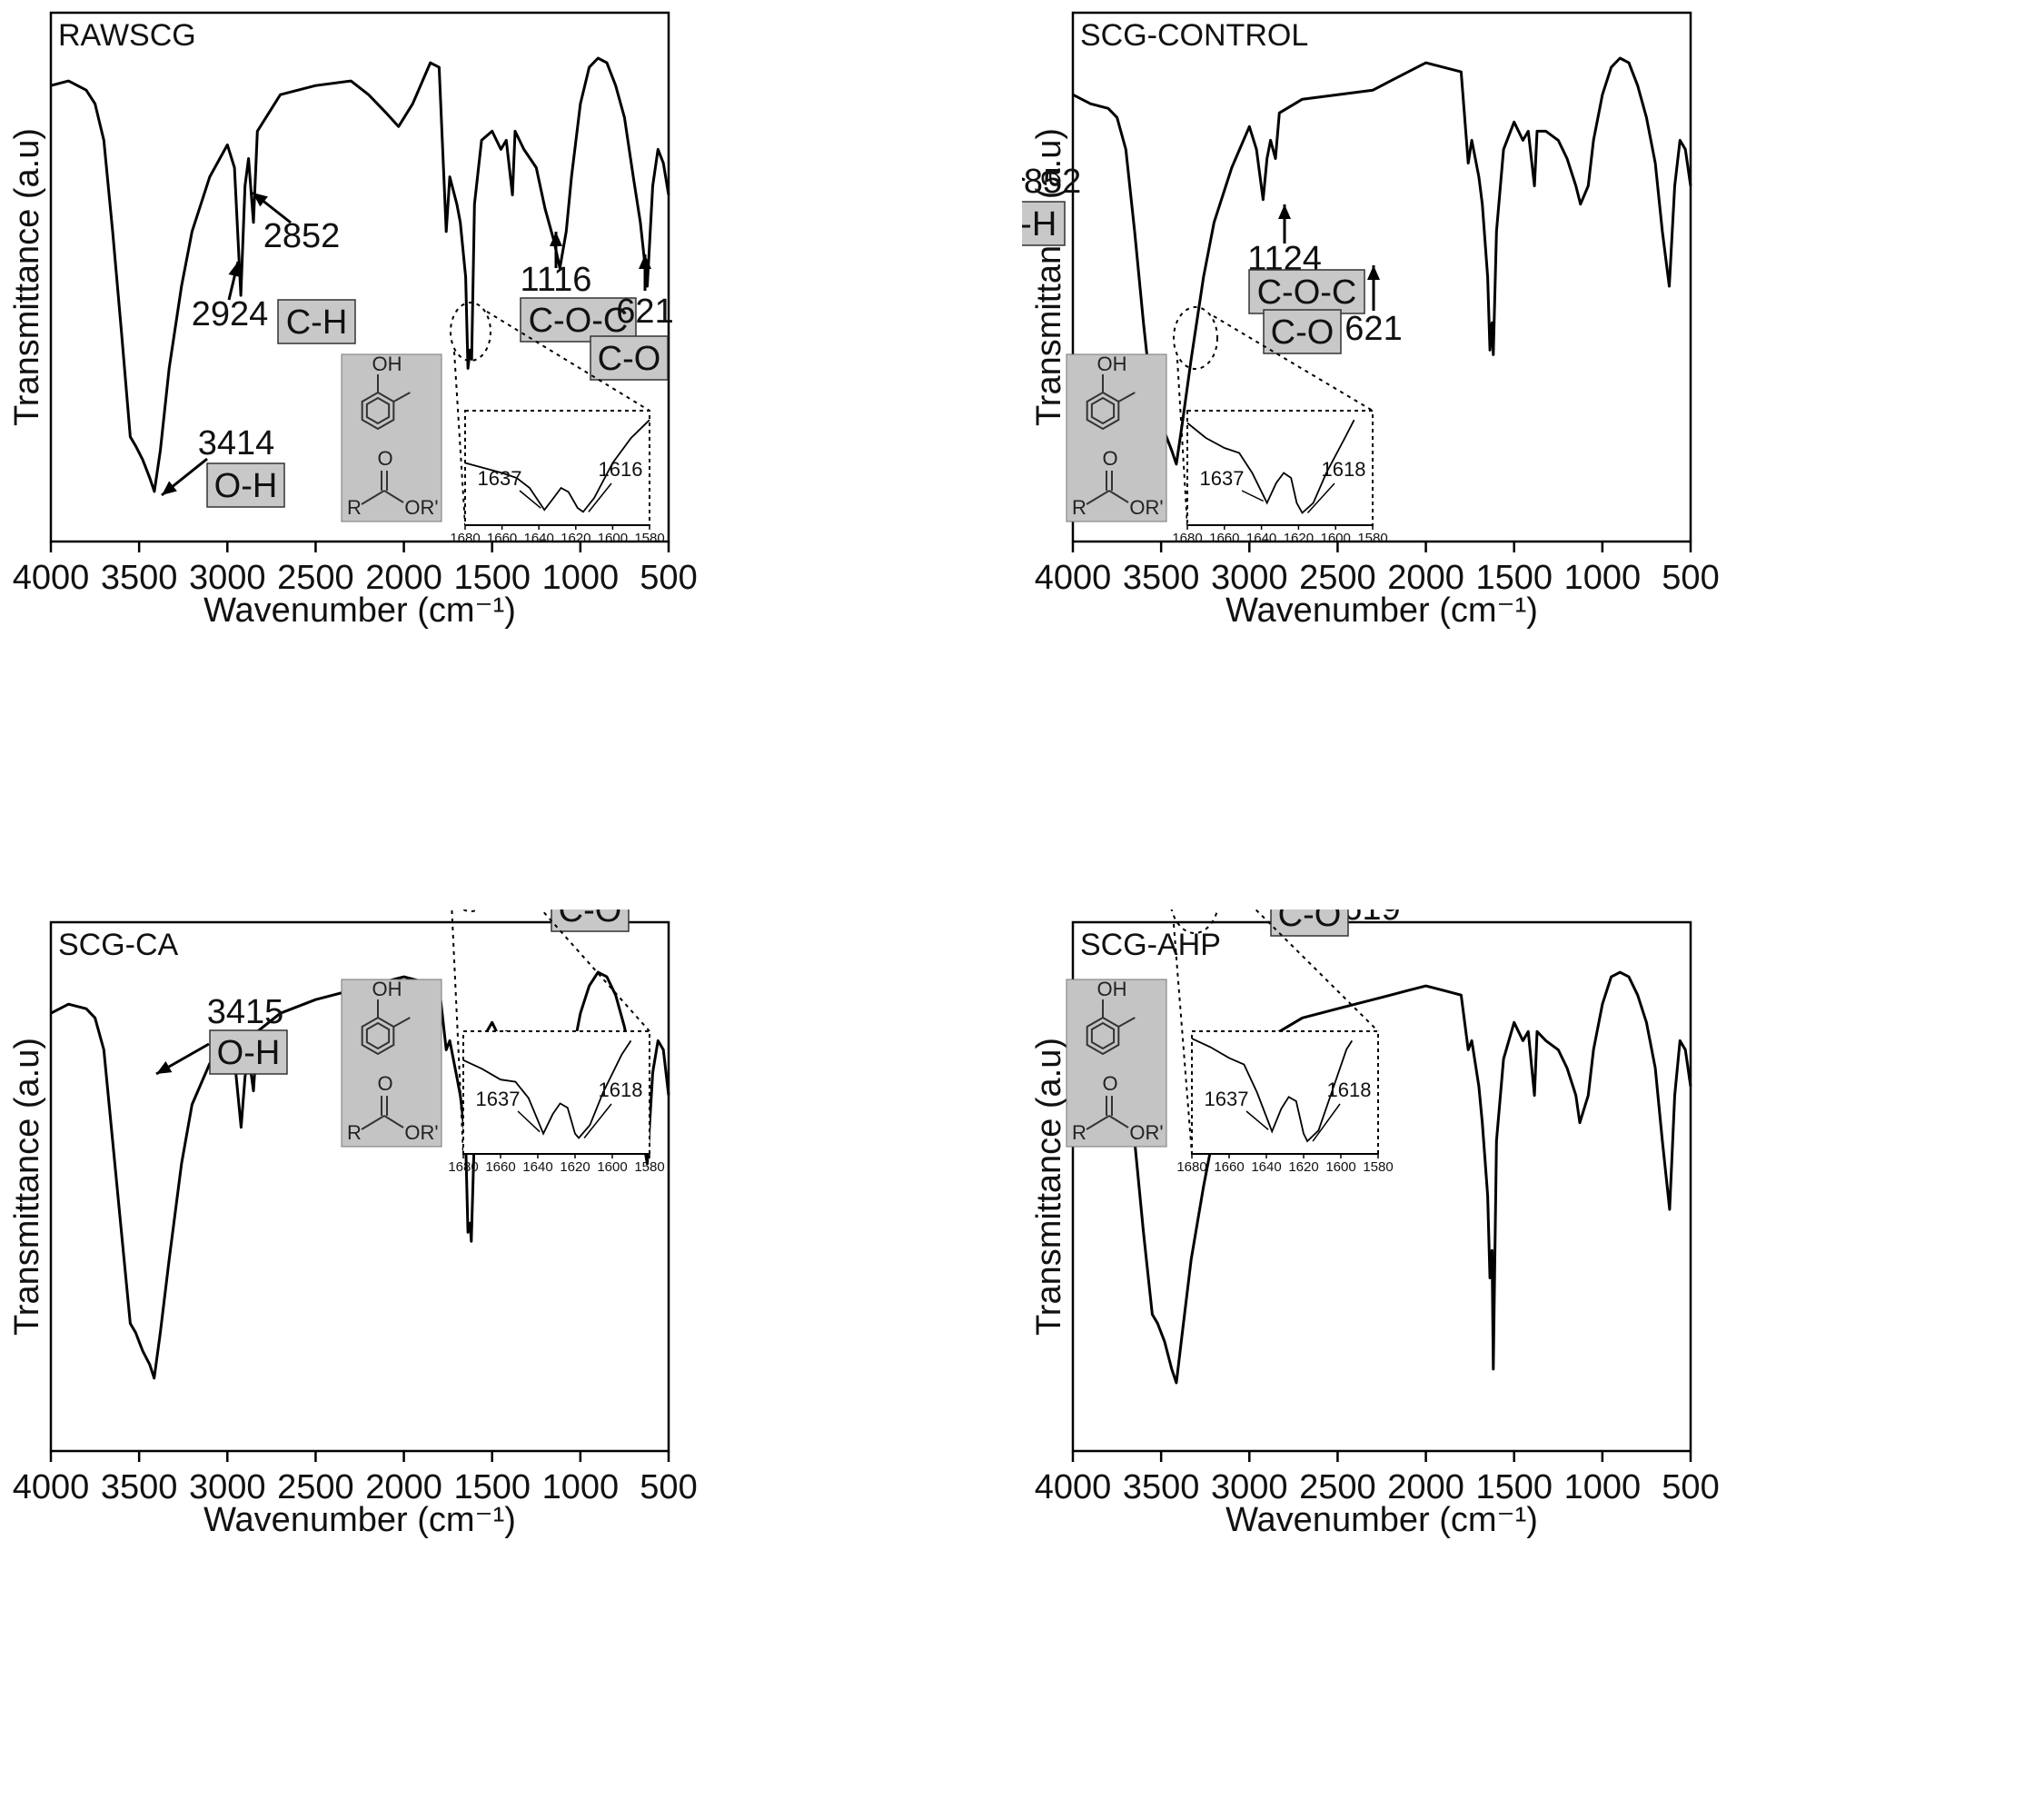 Image resolution: width=2044 pixels, height=1819 pixels. Describe the element at coordinates (1514, 578) in the screenshot. I see `x-tick-label: 1500` at that location.